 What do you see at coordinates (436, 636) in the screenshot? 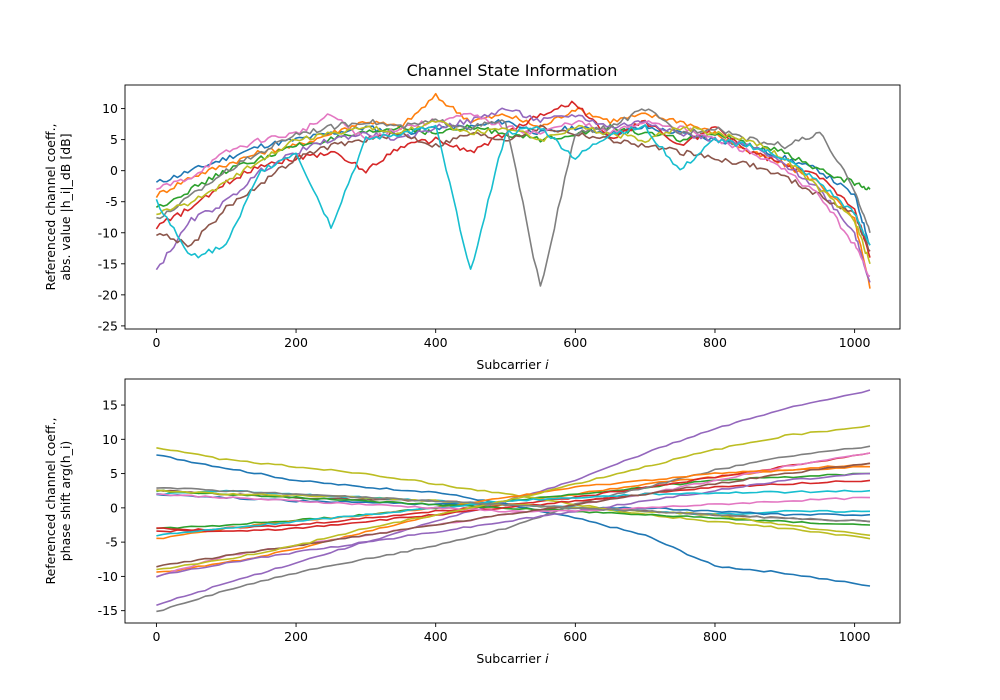
I see `phase-x-tick-label: 400` at bounding box center [436, 636].